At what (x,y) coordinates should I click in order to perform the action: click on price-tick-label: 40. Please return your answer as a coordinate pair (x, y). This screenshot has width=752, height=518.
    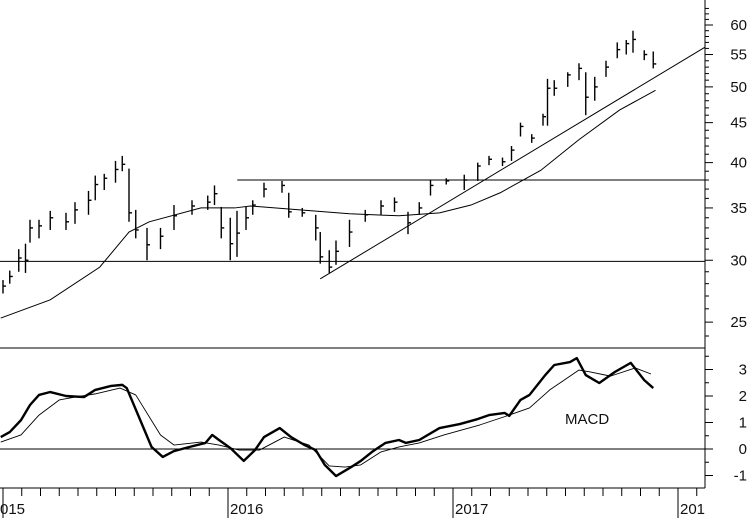
    Looking at the image, I should click on (738, 163).